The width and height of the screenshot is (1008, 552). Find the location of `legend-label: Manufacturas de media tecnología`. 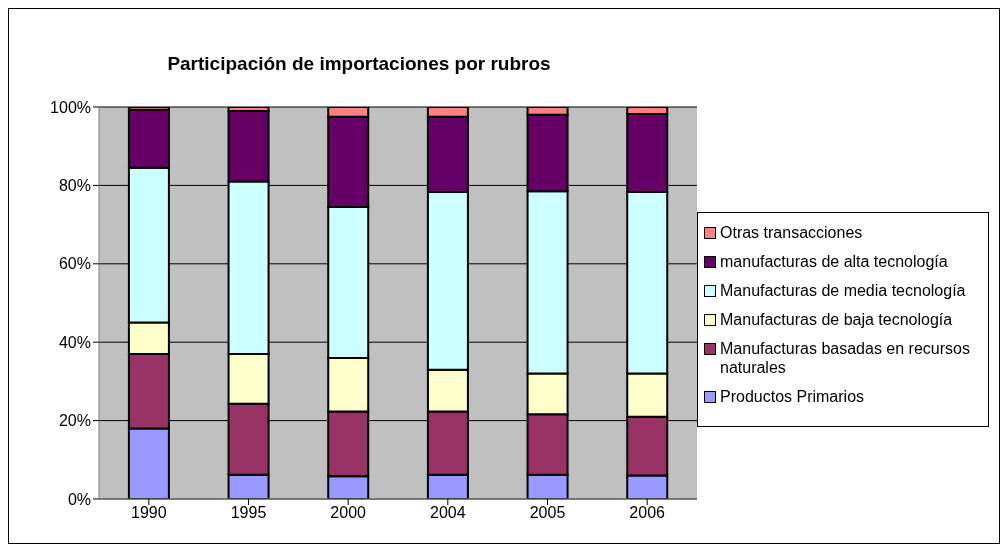

legend-label: Manufacturas de media tecnología is located at coordinates (843, 290).